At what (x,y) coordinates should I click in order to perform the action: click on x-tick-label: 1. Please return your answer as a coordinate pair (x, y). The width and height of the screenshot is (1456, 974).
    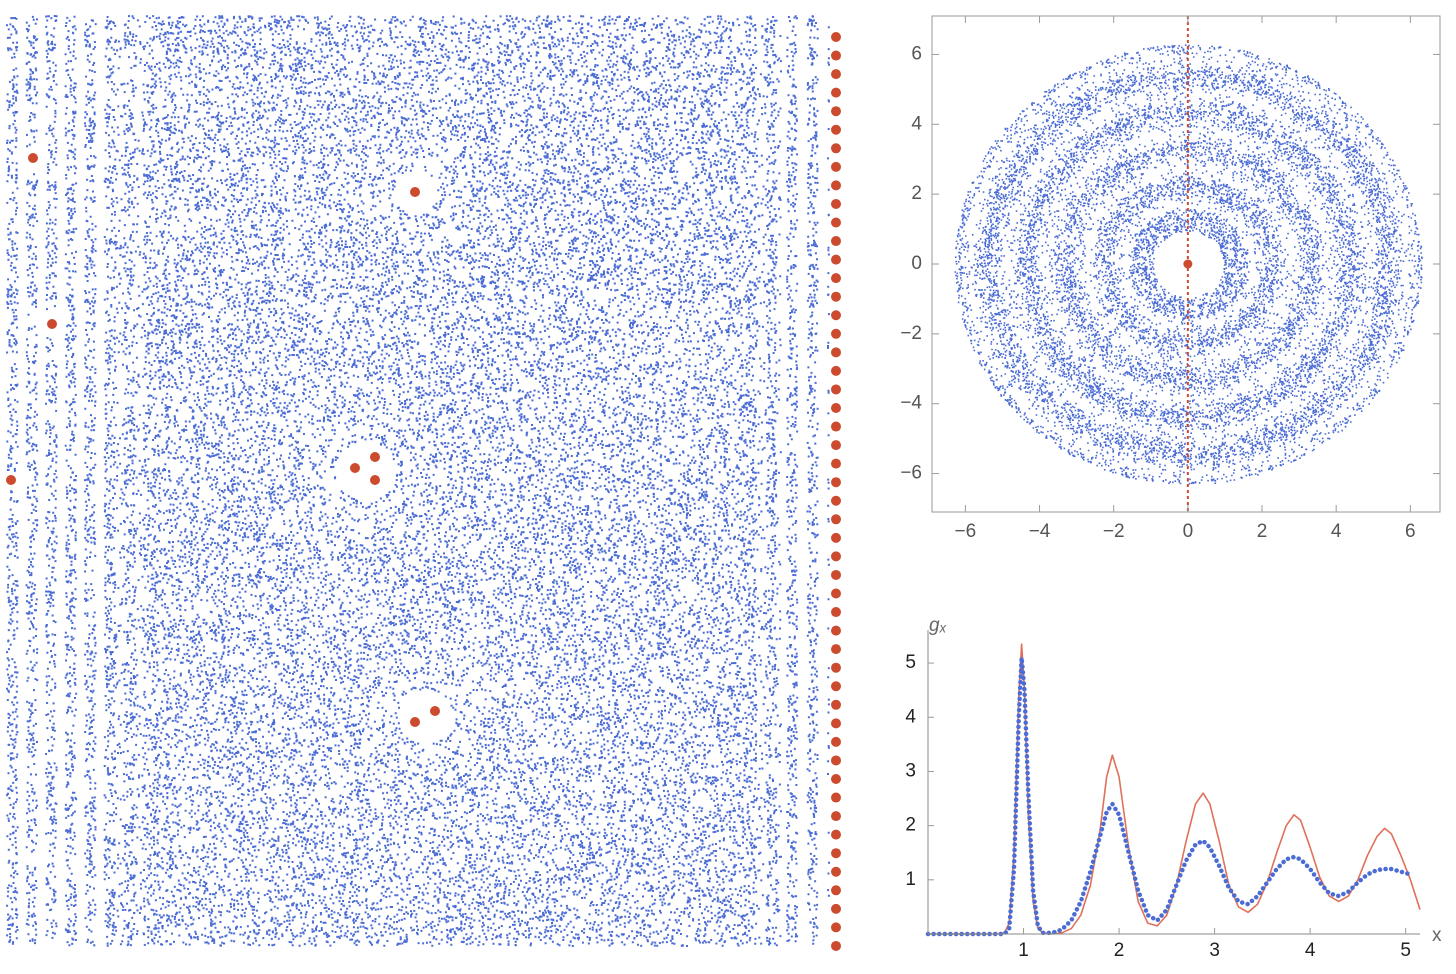
    Looking at the image, I should click on (1023, 950).